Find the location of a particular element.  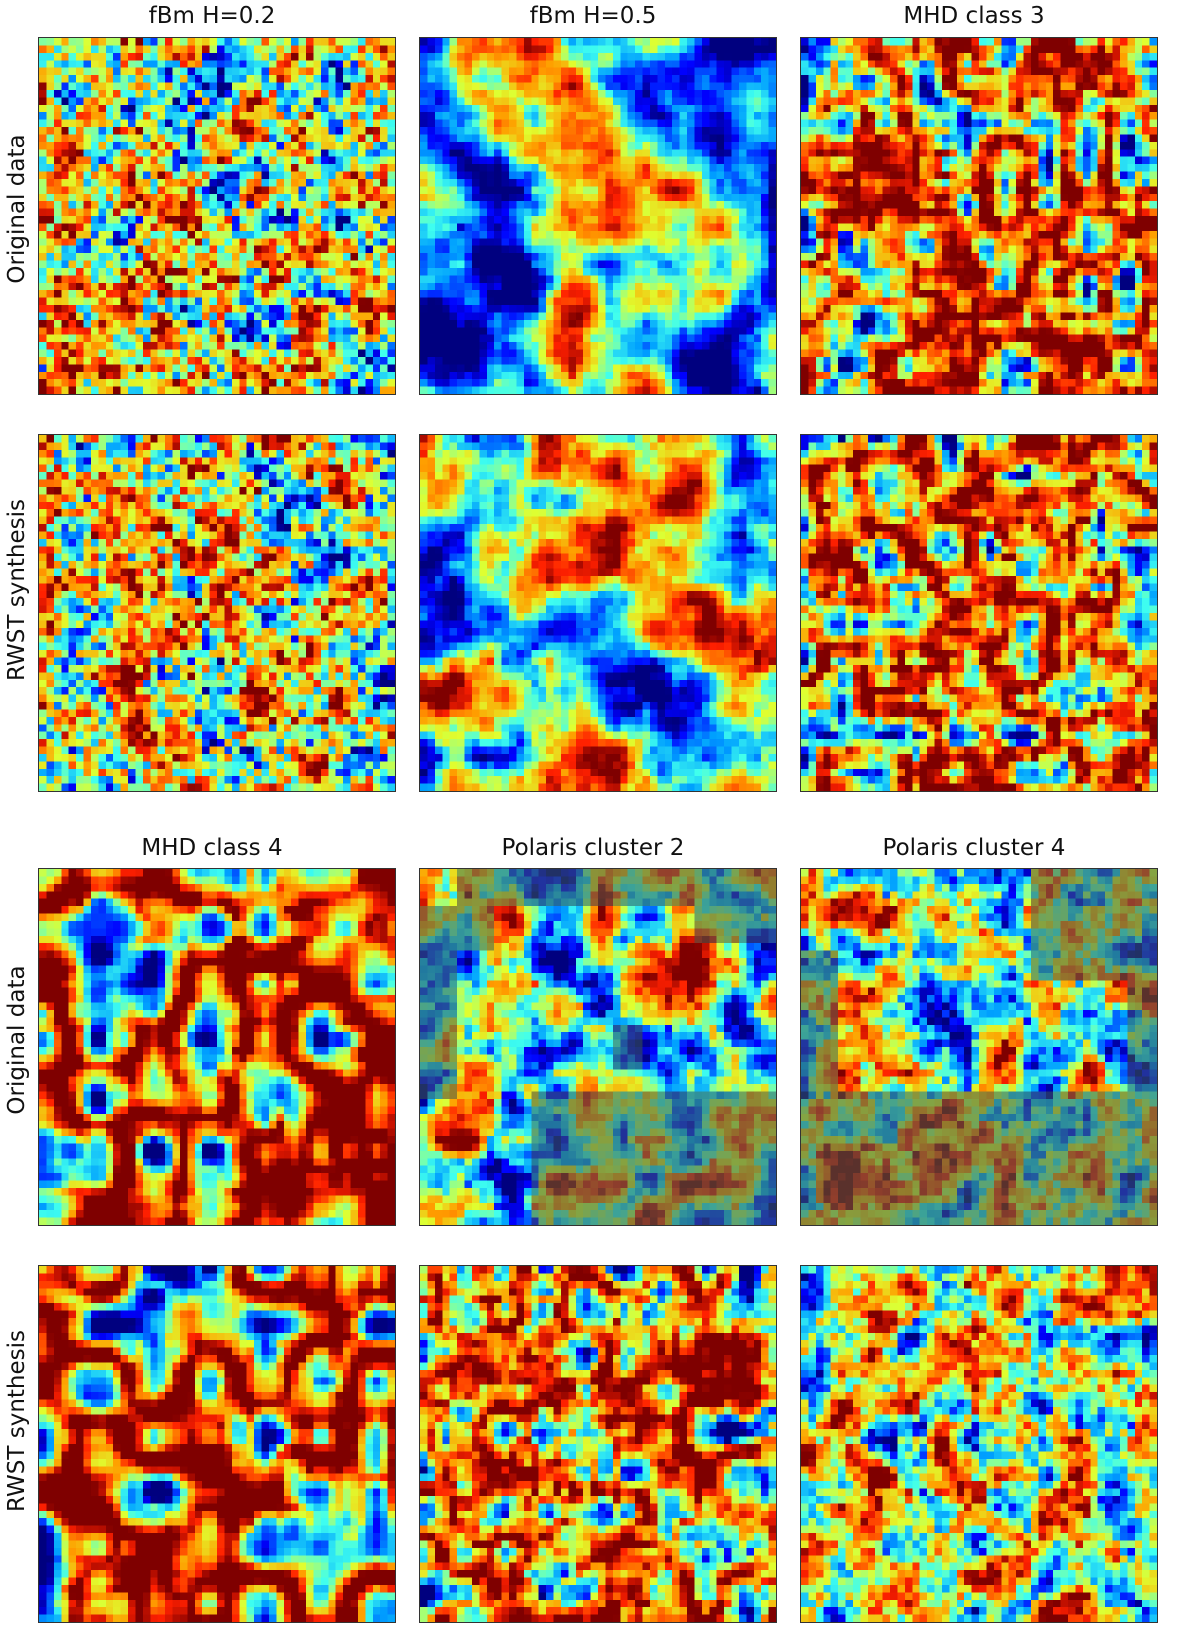

panel-fbm-h02-synthesis is located at coordinates (217, 613).